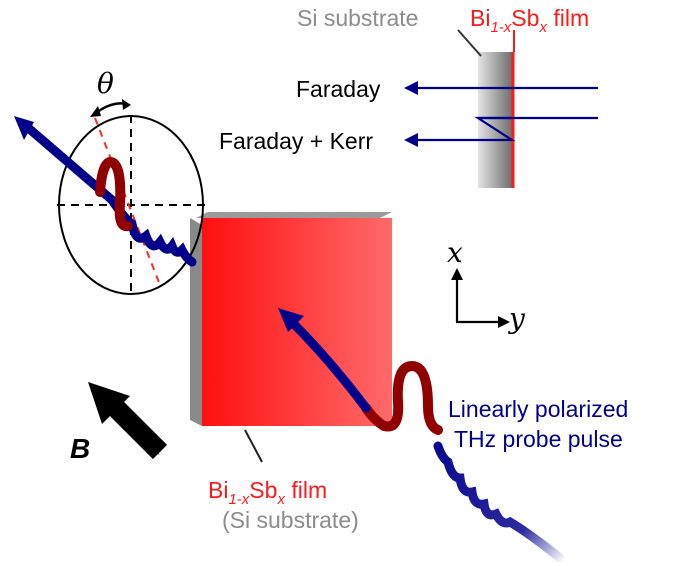  I want to click on faraday-arrowhead-icon, so click(411, 88).